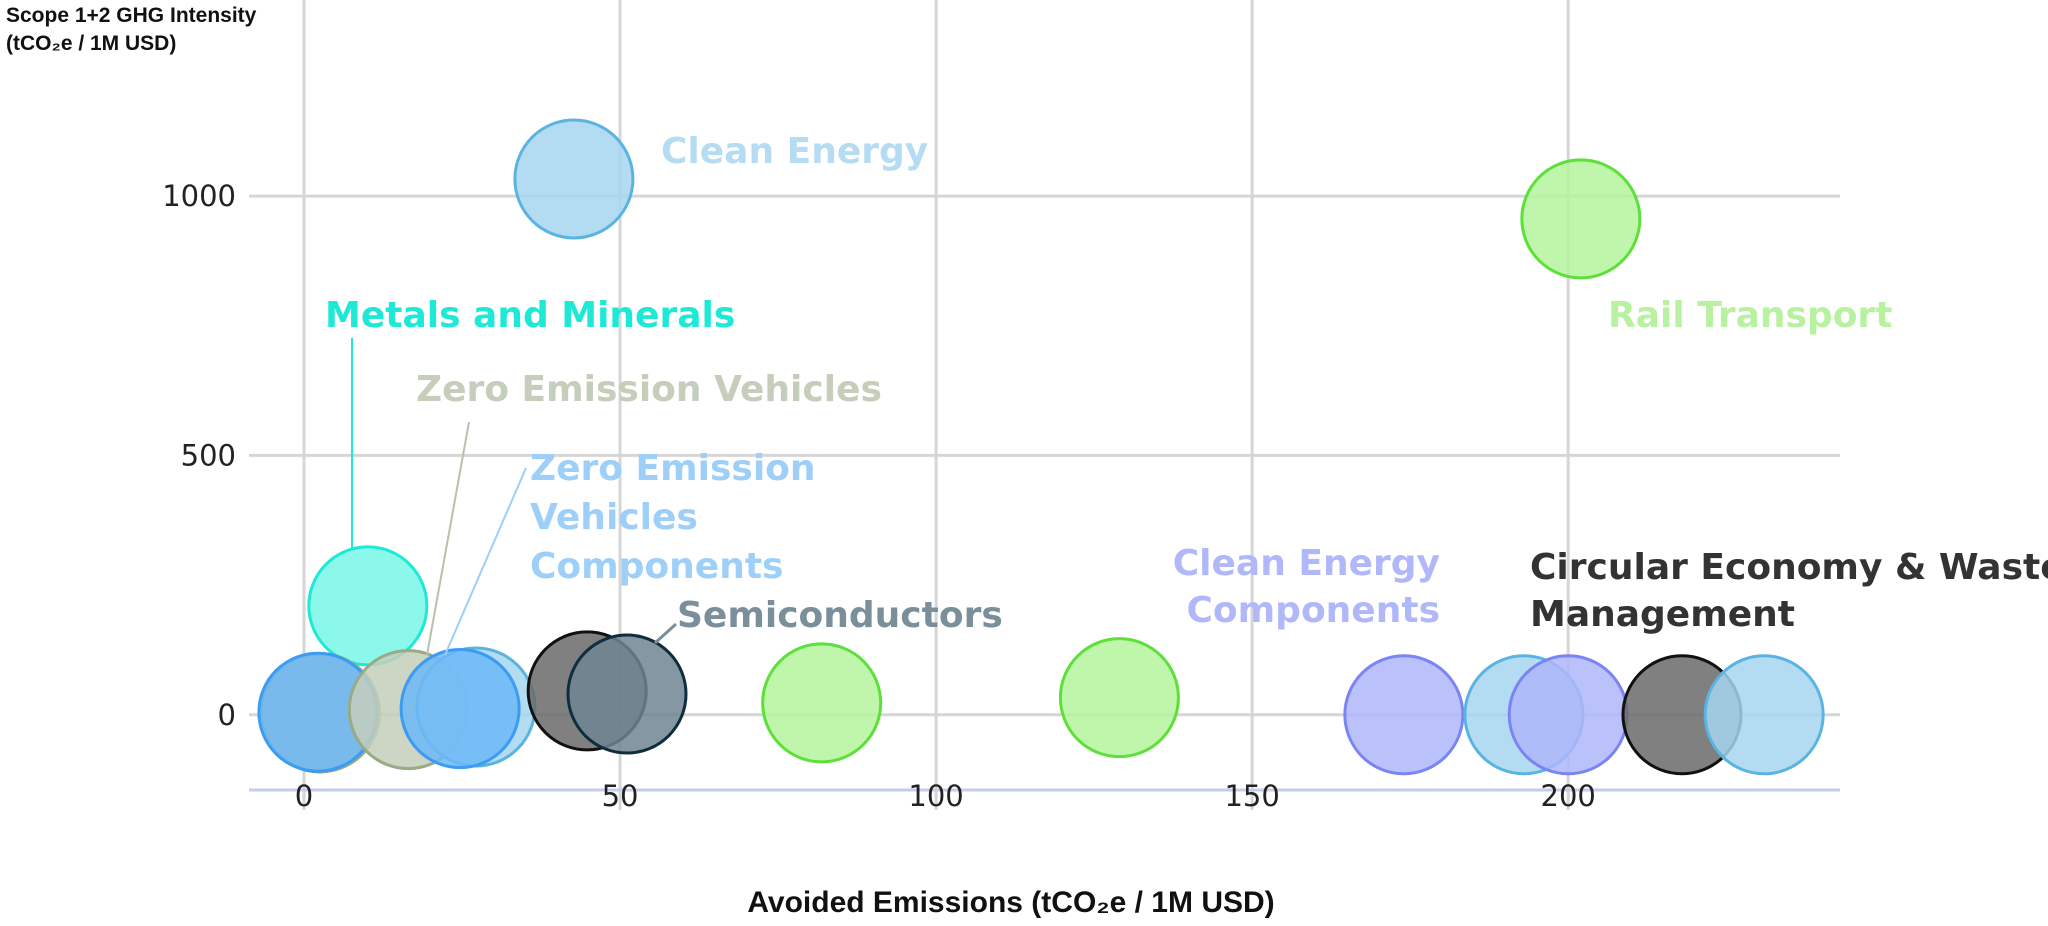  Describe the element at coordinates (620, 796) in the screenshot. I see `x-tick-label: 50` at that location.